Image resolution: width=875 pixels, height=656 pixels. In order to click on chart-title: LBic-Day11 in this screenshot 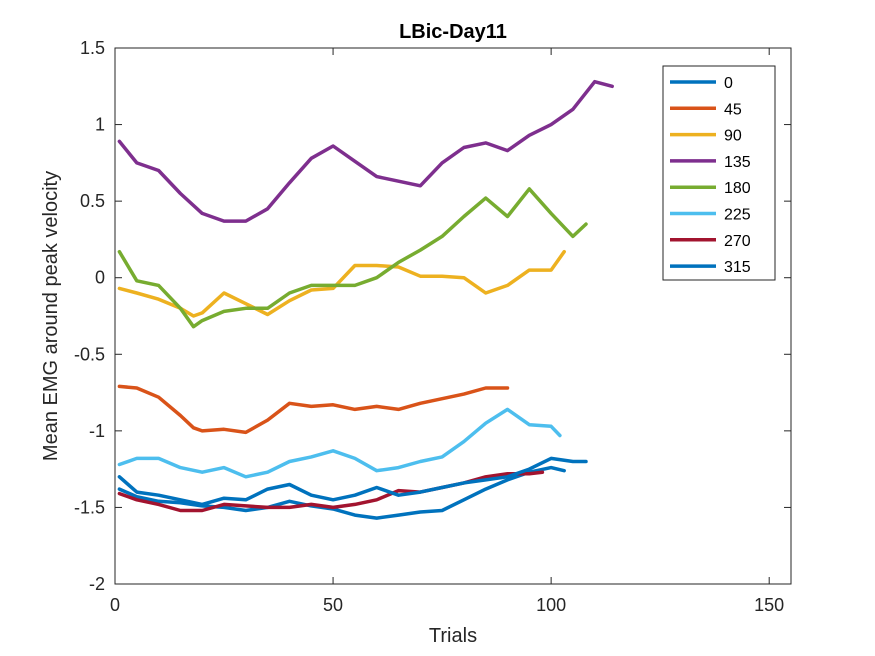, I will do `click(453, 32)`.